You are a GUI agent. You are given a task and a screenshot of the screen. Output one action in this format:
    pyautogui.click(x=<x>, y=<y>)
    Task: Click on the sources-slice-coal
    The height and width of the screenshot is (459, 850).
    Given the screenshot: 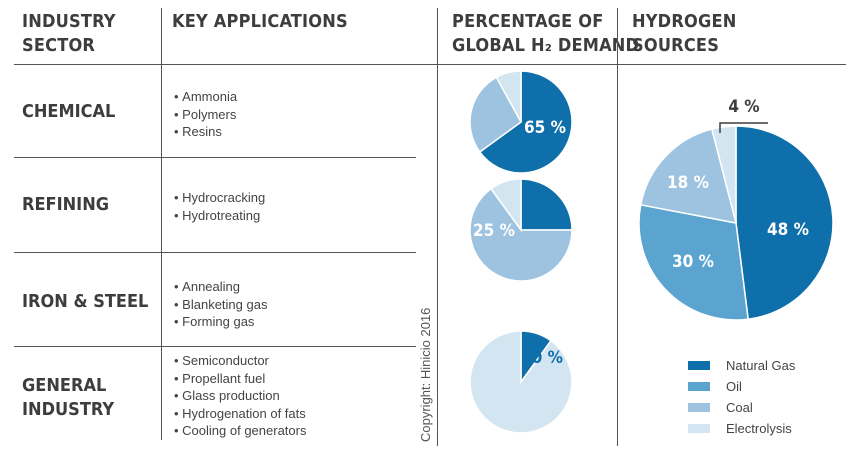 What is the action you would take?
    pyautogui.click(x=688, y=176)
    